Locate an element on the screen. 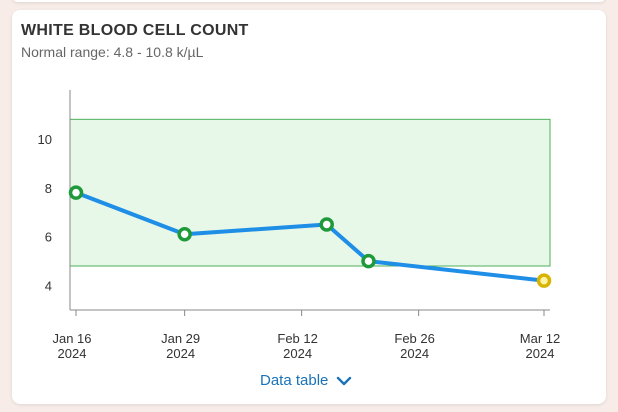 This screenshot has width=618, height=412. y-tick-label: 4 is located at coordinates (48, 286).